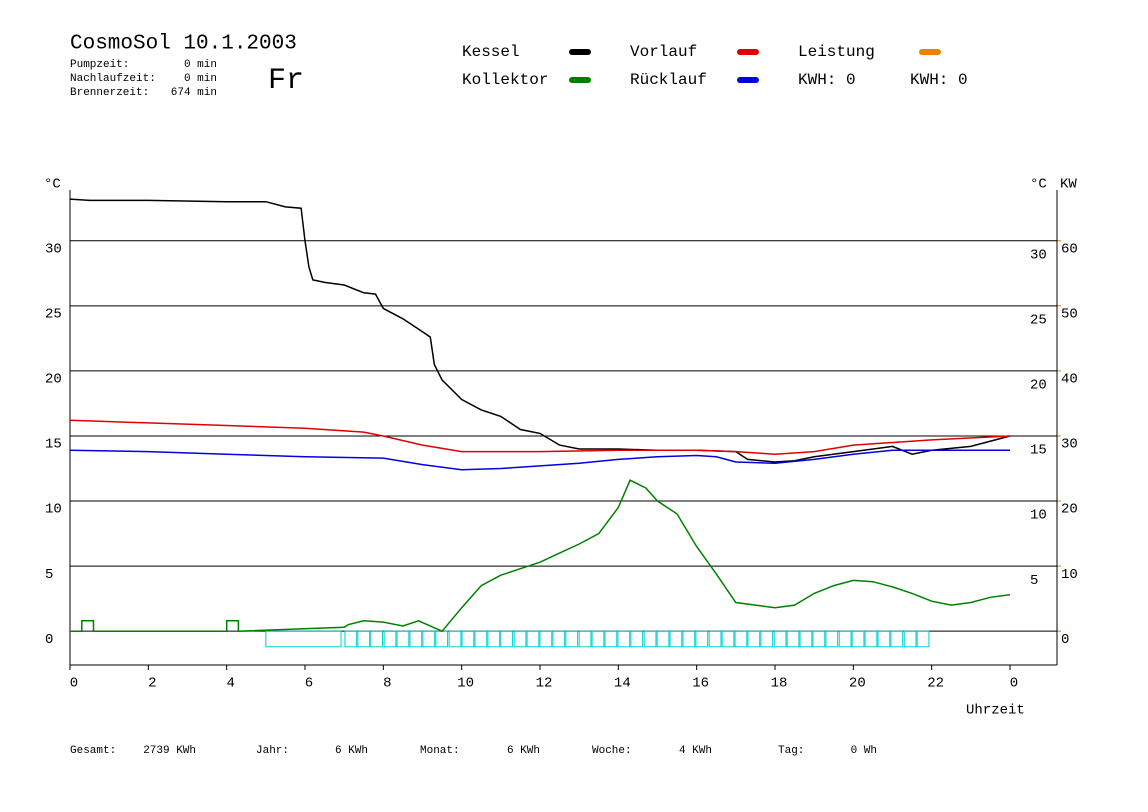  Describe the element at coordinates (53, 510) in the screenshot. I see `y-tick-label: 10` at that location.